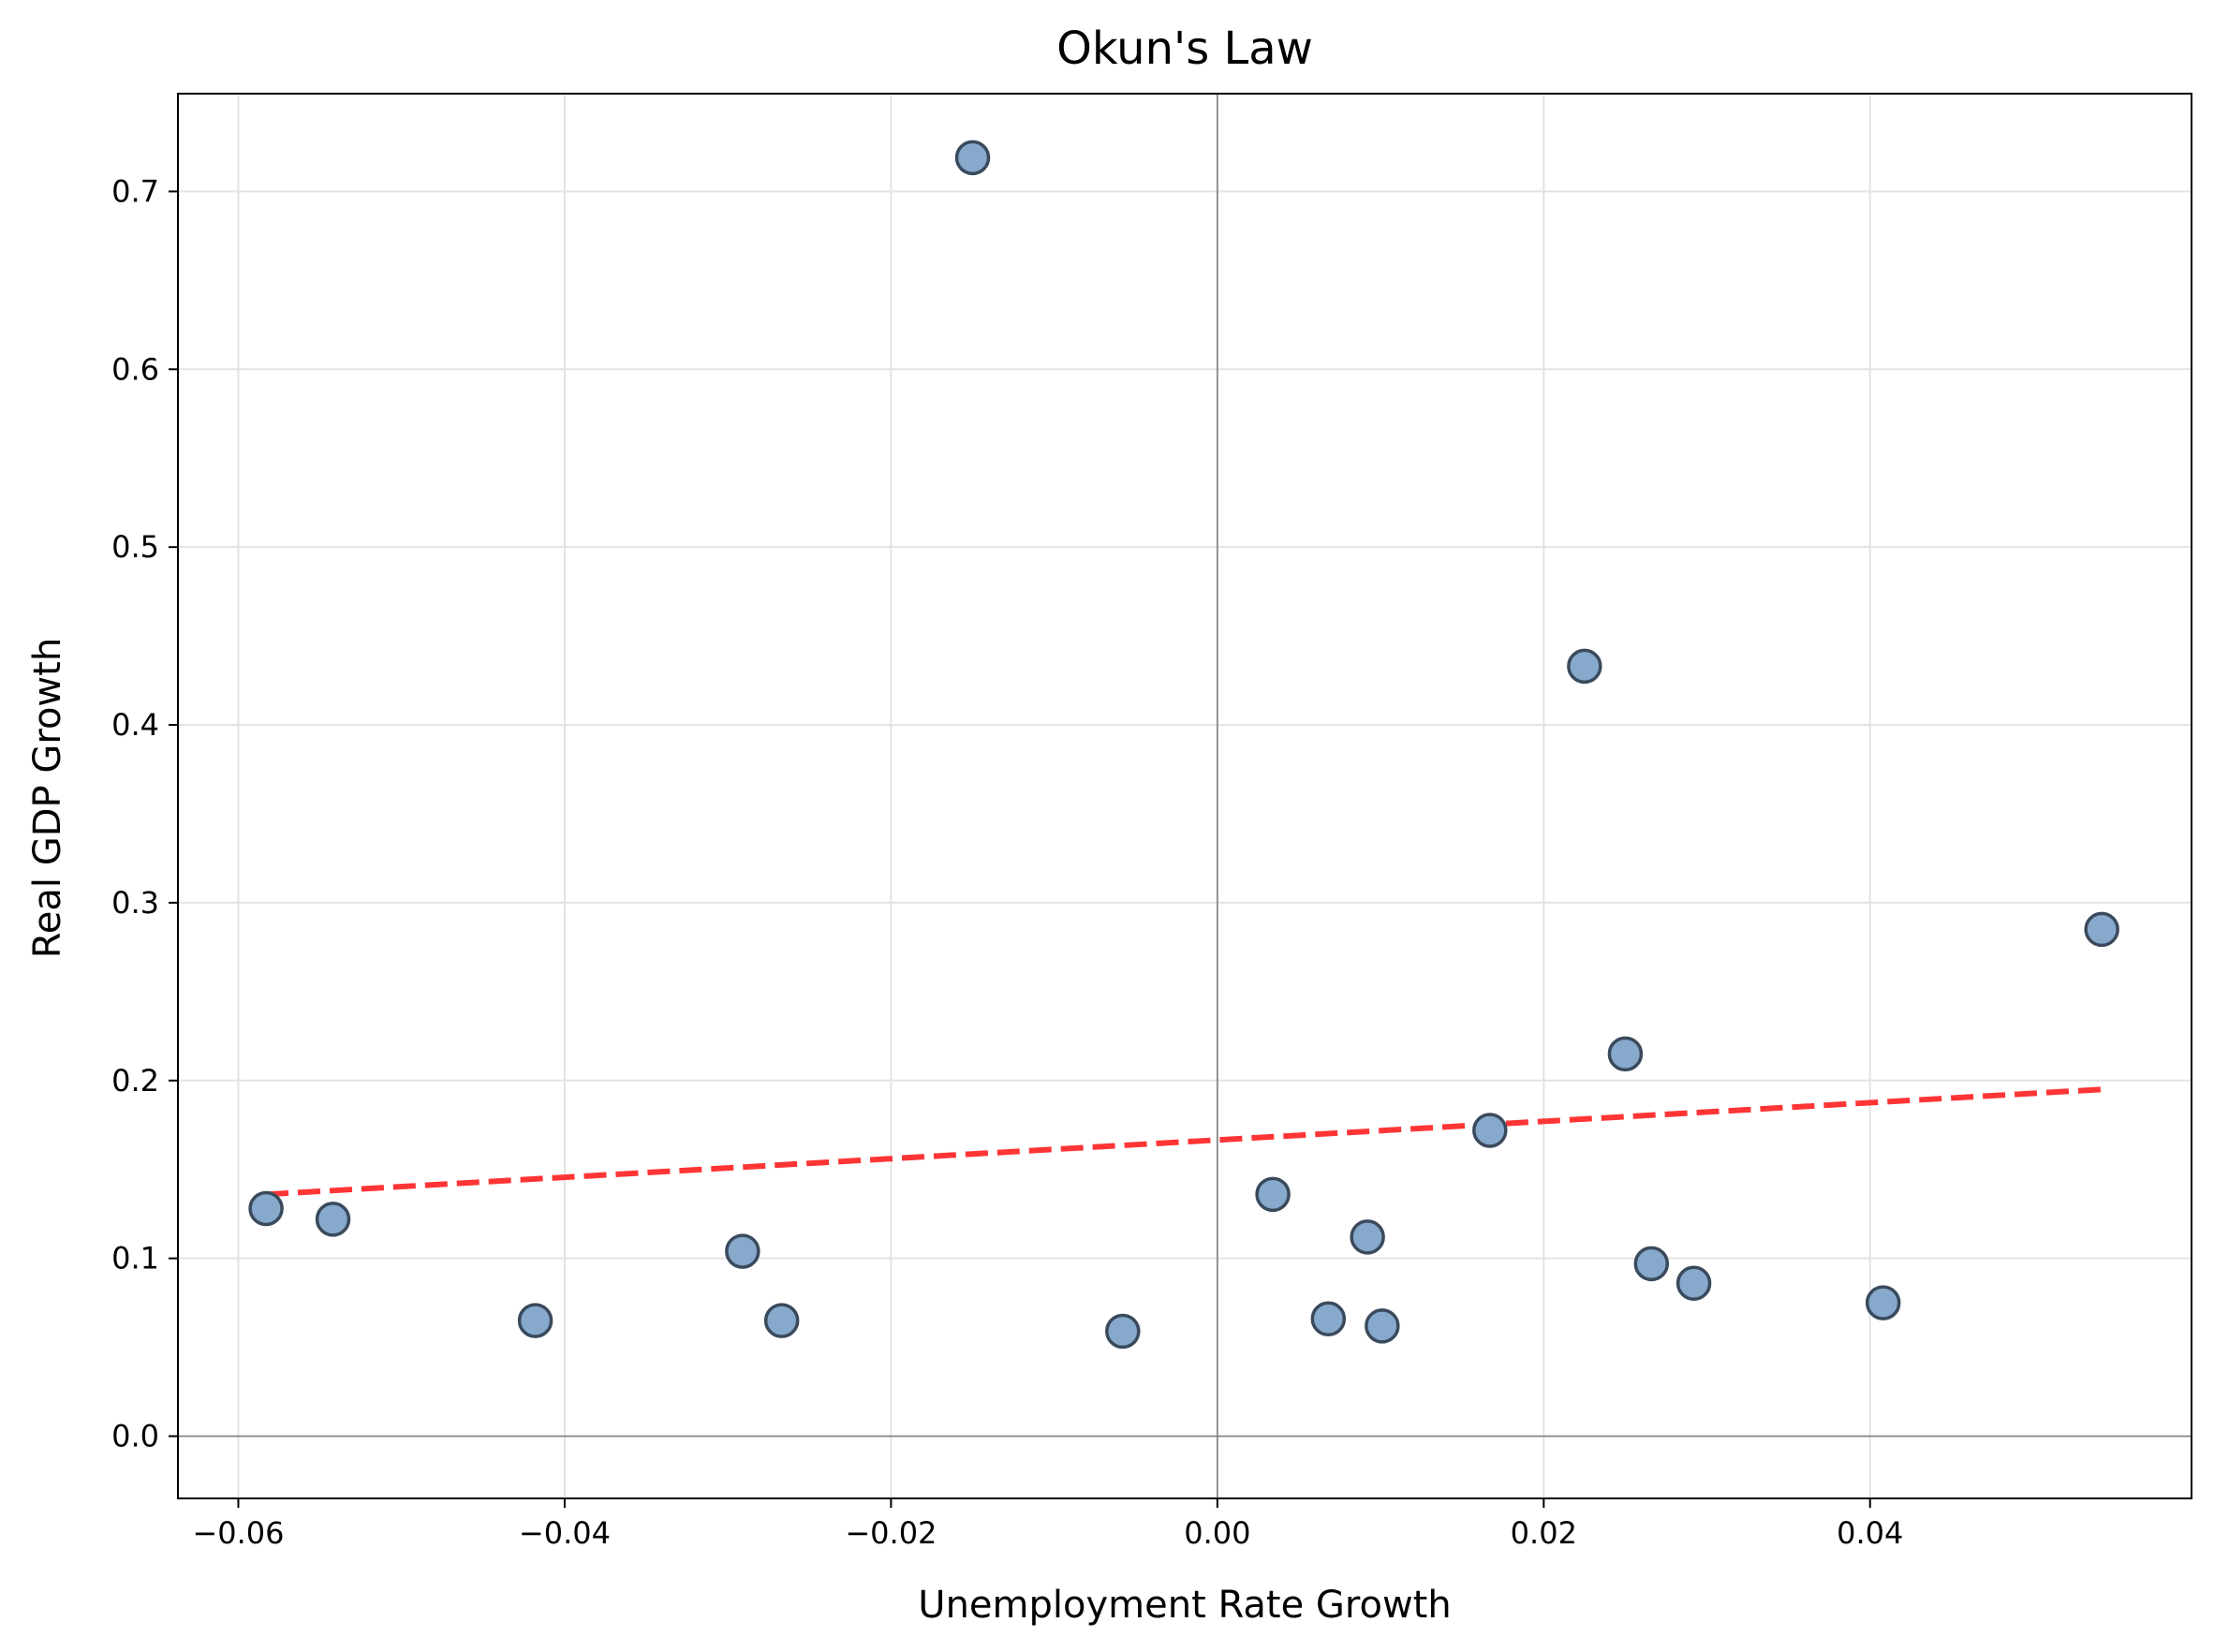  Describe the element at coordinates (135, 369) in the screenshot. I see `y-tick-label: 0.6` at that location.